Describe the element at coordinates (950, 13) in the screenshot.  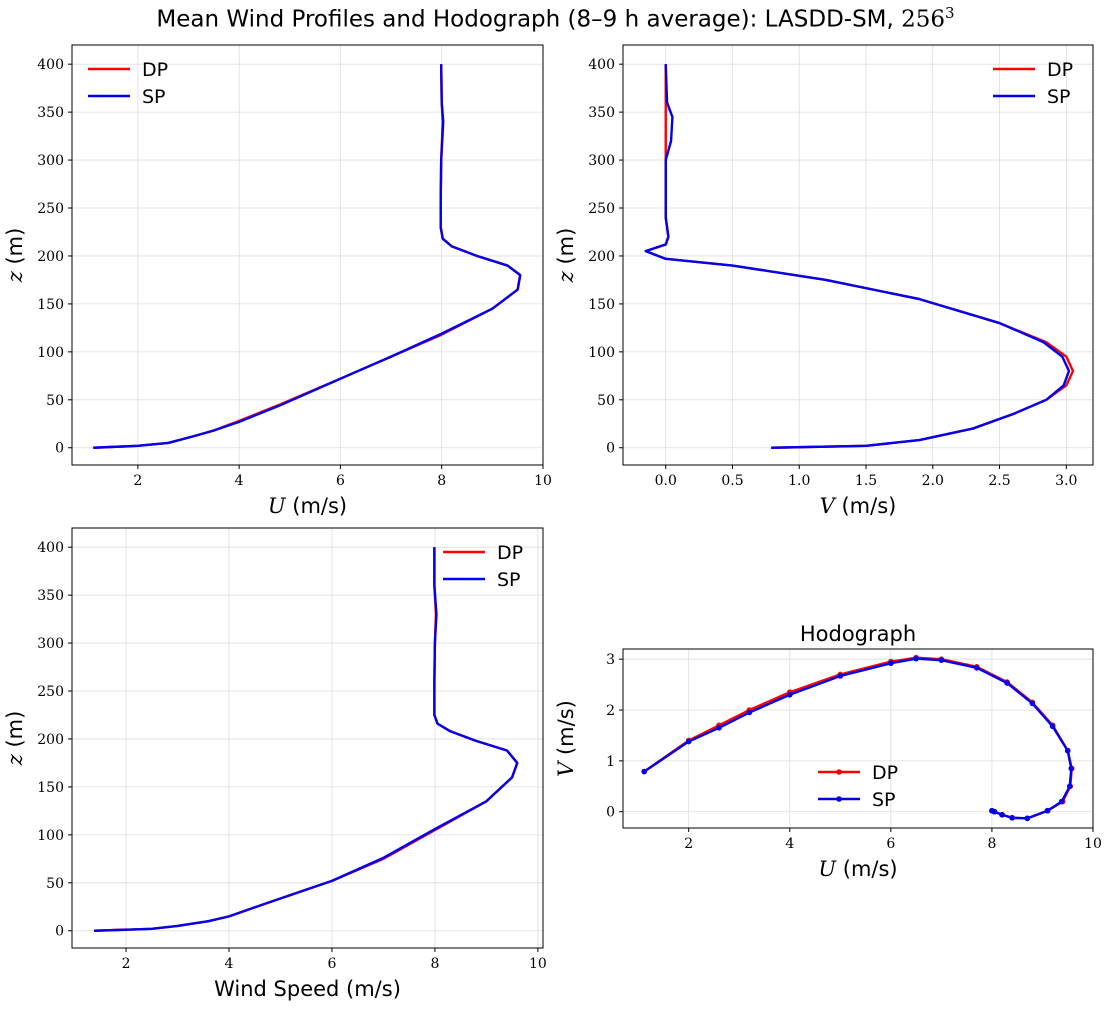
I see `figure-title-superscript: 3` at that location.